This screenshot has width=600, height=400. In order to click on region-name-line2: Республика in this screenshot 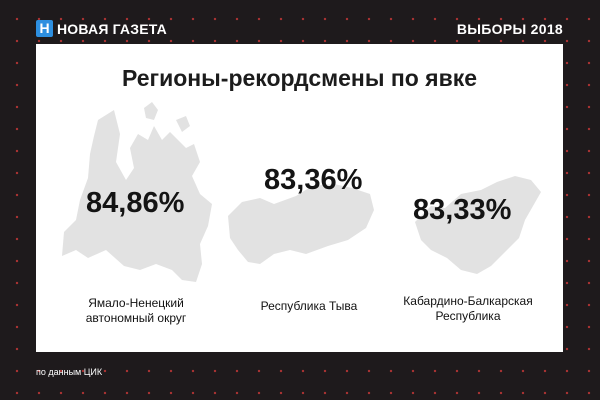, I will do `click(468, 316)`.